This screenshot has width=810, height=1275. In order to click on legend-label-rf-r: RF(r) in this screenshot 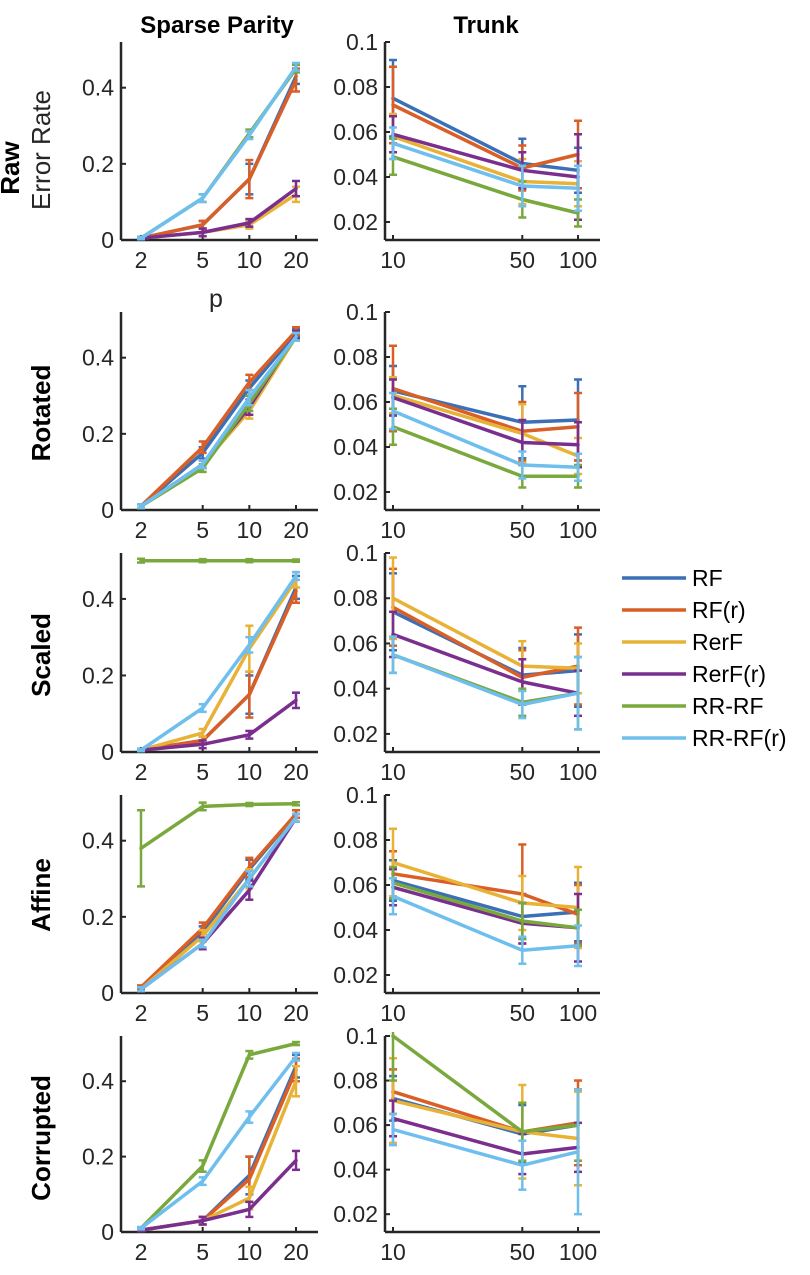, I will do `click(719, 610)`.